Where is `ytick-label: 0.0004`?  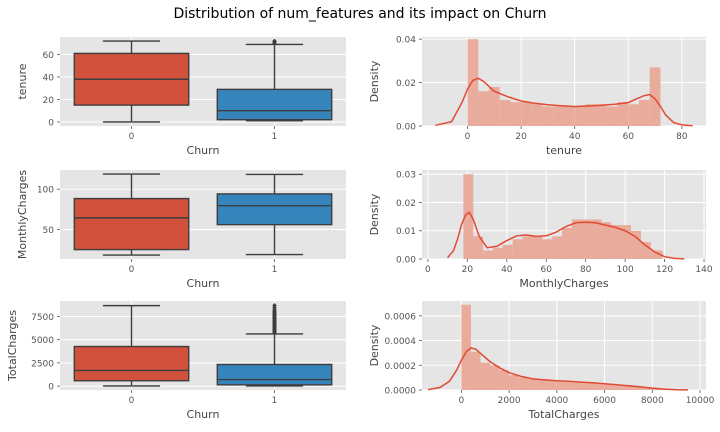 ytick-label: 0.0004 is located at coordinates (401, 342).